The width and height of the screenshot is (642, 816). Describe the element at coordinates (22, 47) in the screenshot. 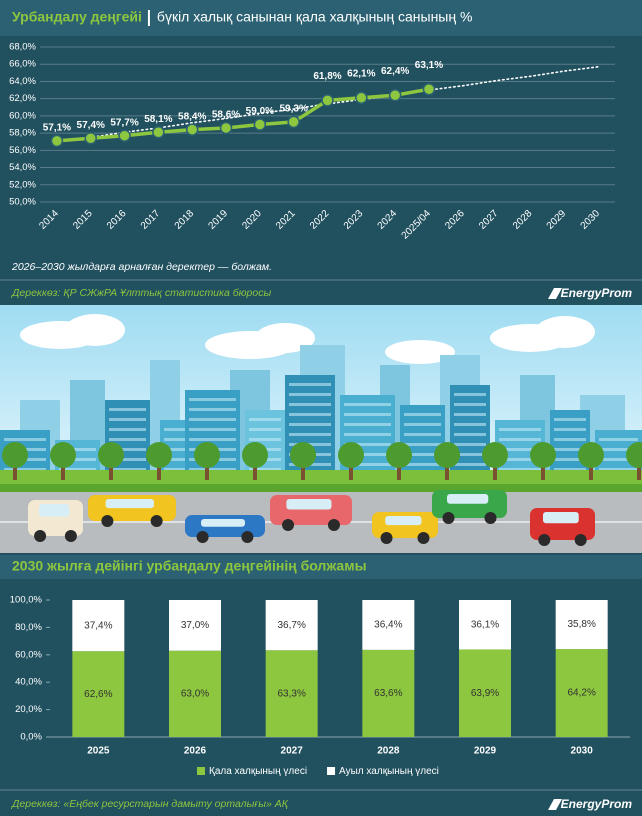

I see `y-tick-label: 68,0%` at that location.